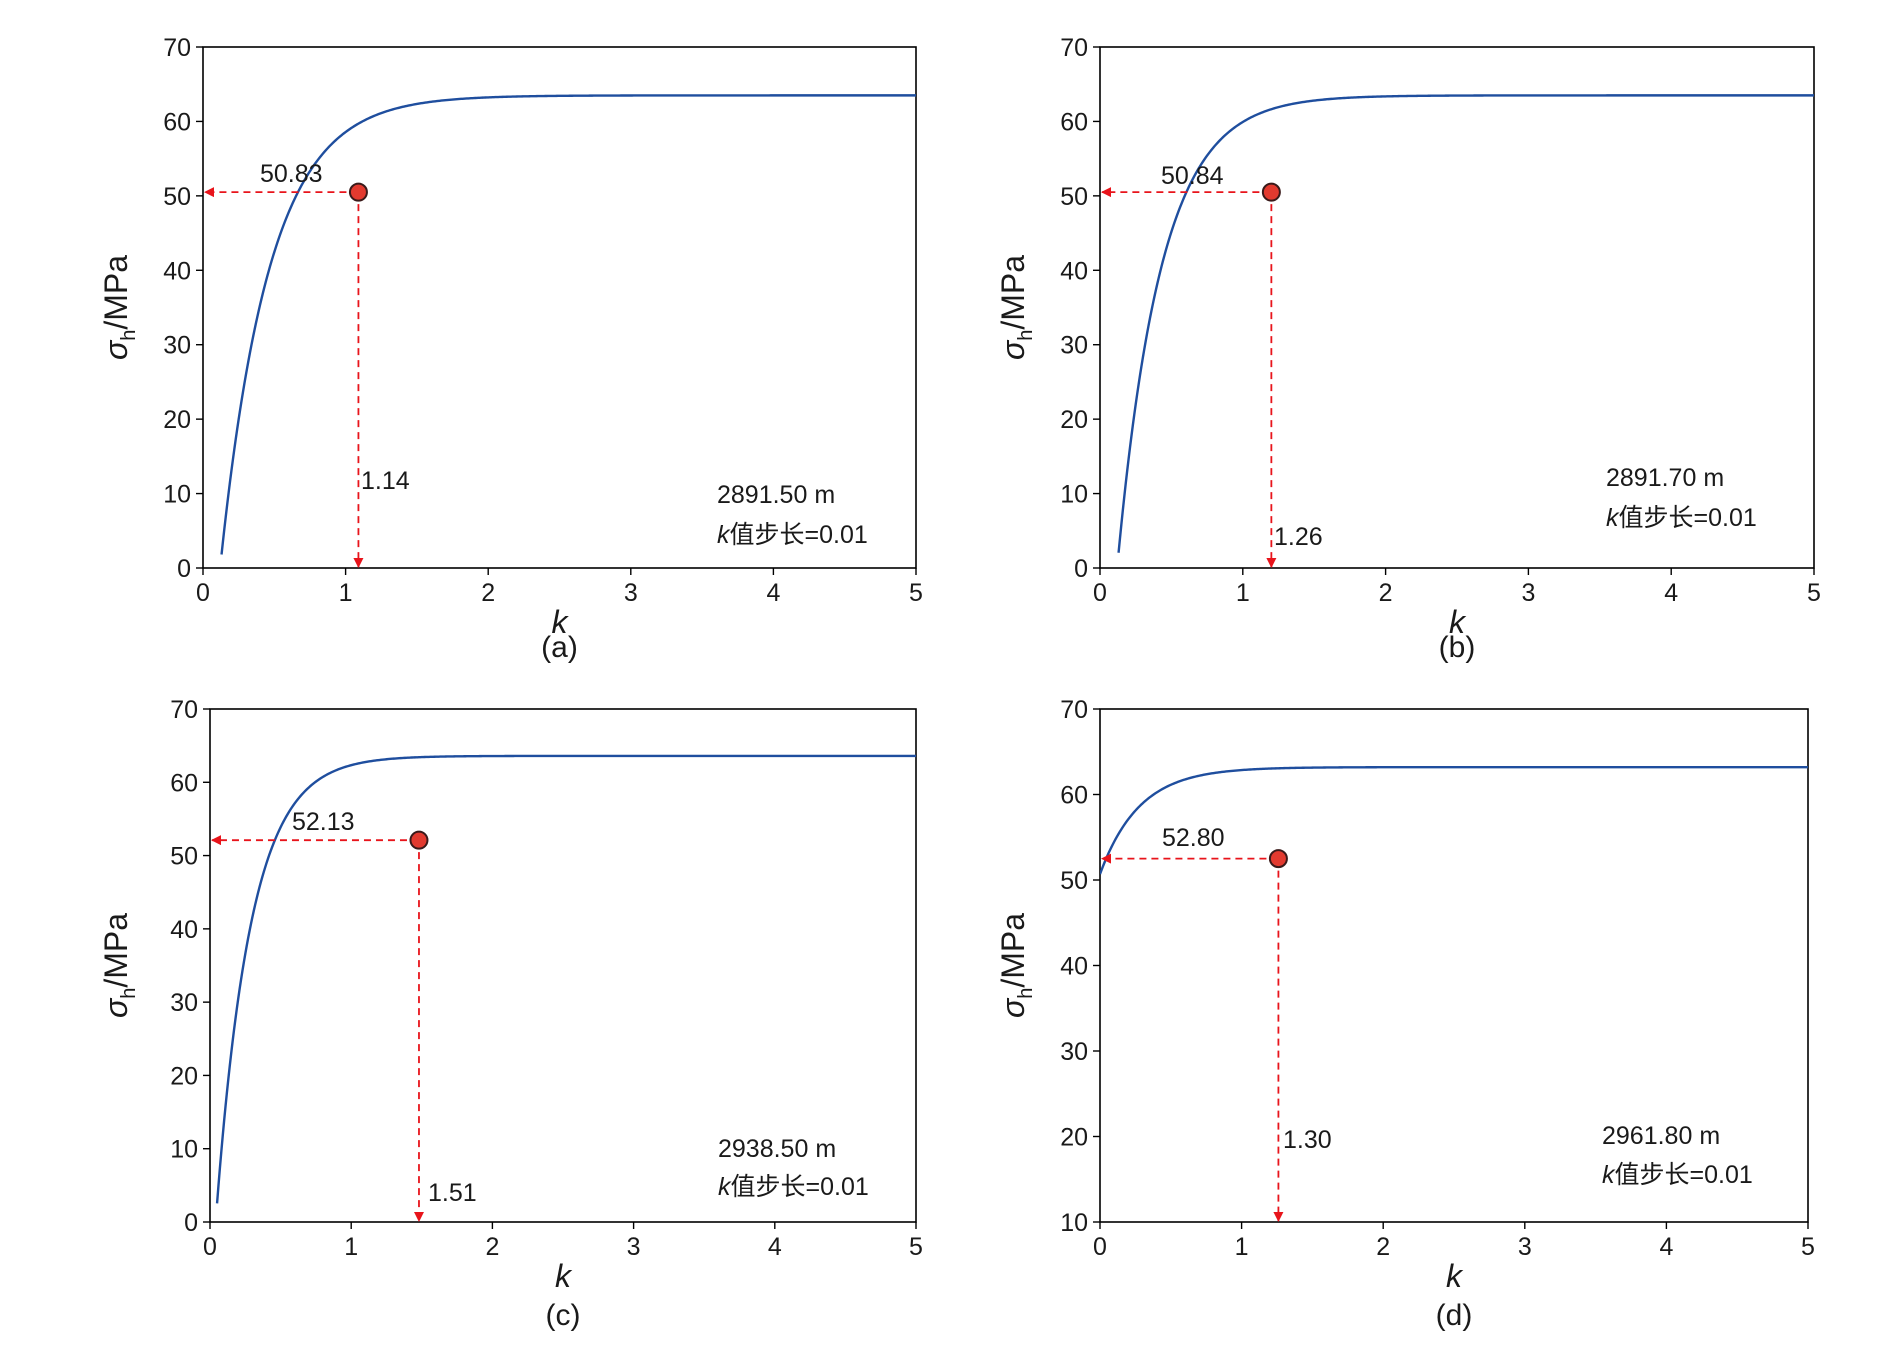 This screenshot has height=1356, width=1903. Describe the element at coordinates (1307, 1140) in the screenshot. I see `k-value-label: 1.30` at that location.